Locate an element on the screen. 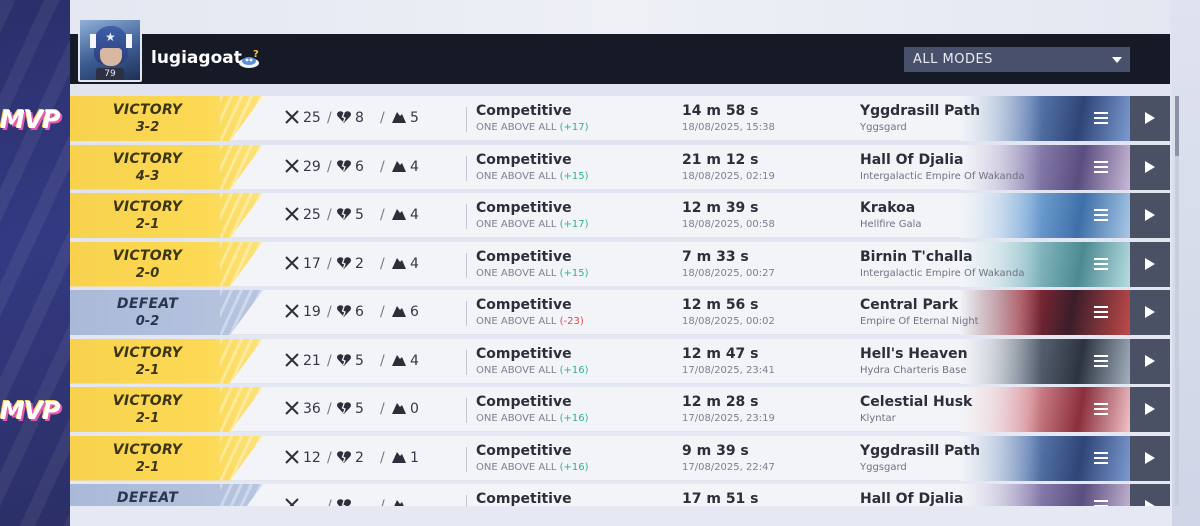 The height and width of the screenshot is (526, 1200). kills-stat: 19 is located at coordinates (302, 312).